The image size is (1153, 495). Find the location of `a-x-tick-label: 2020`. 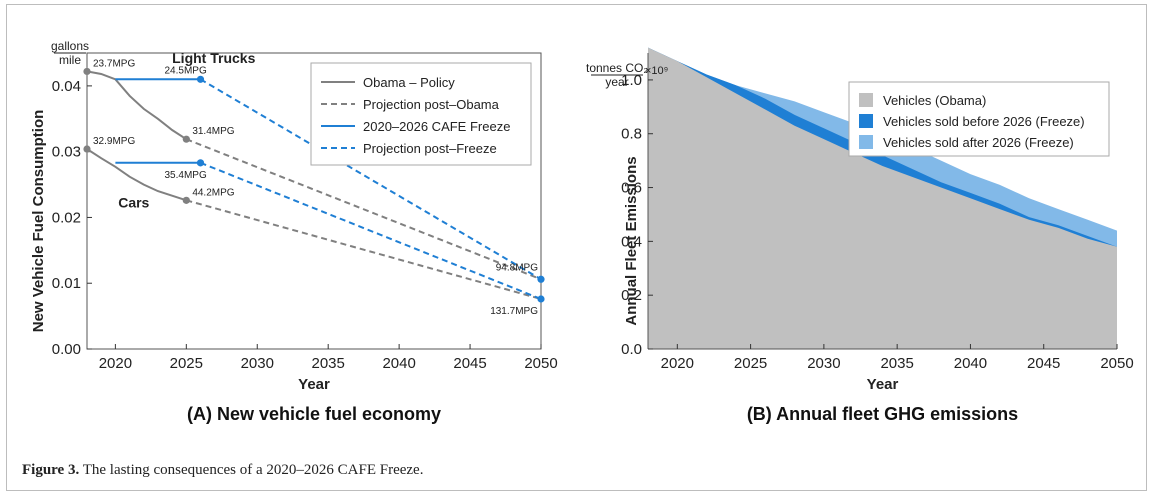

a-x-tick-label: 2020 is located at coordinates (115, 363).